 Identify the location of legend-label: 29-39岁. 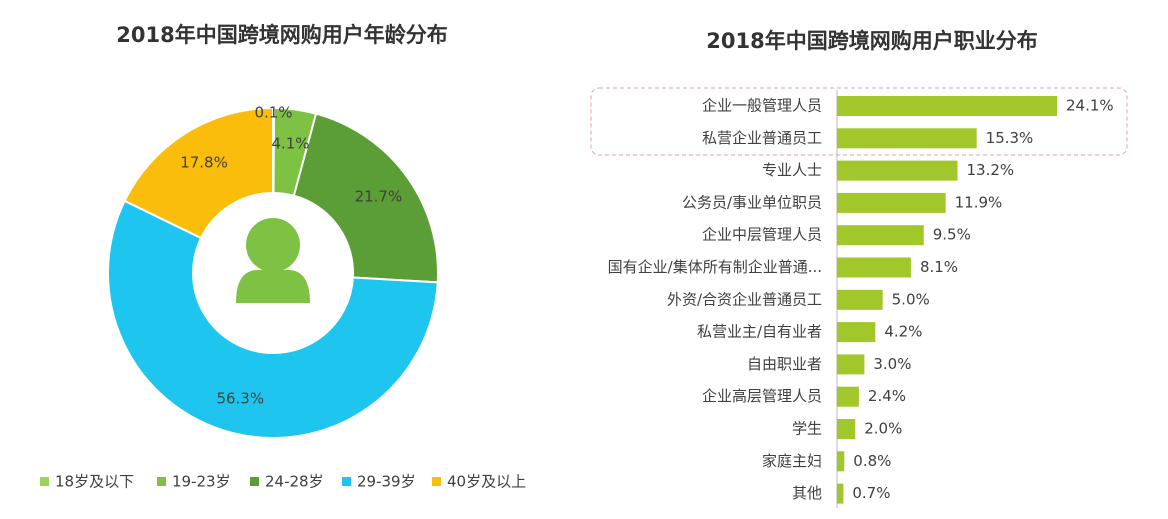
(386, 482).